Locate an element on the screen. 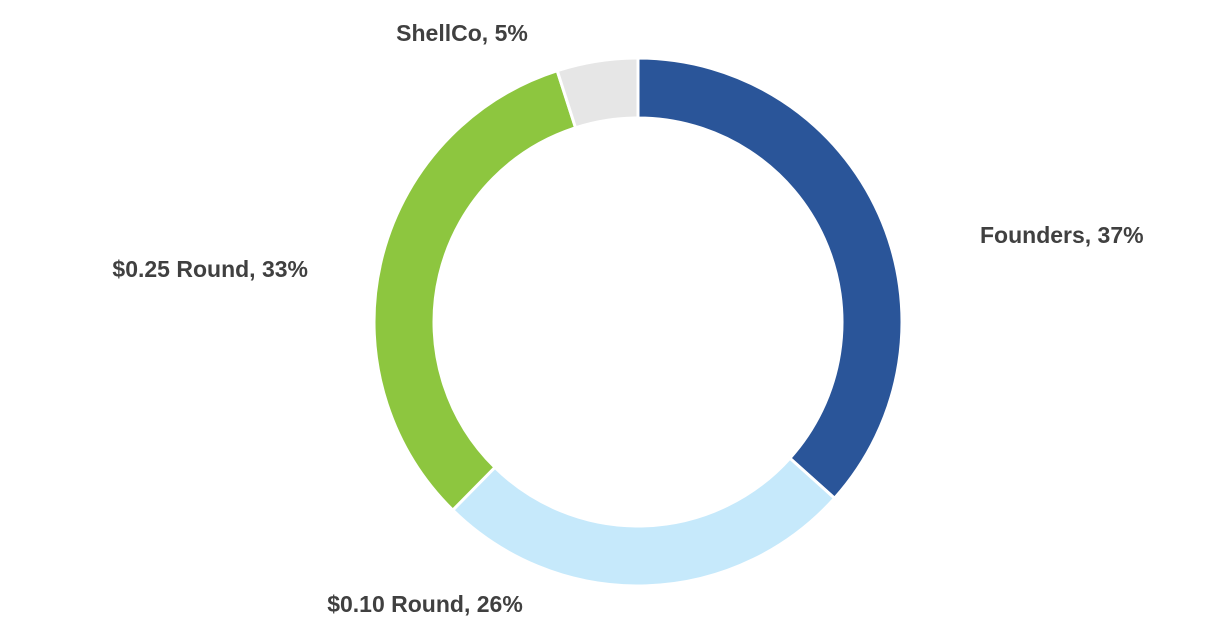  data-label: $0.25 Round, 33% is located at coordinates (210, 269).